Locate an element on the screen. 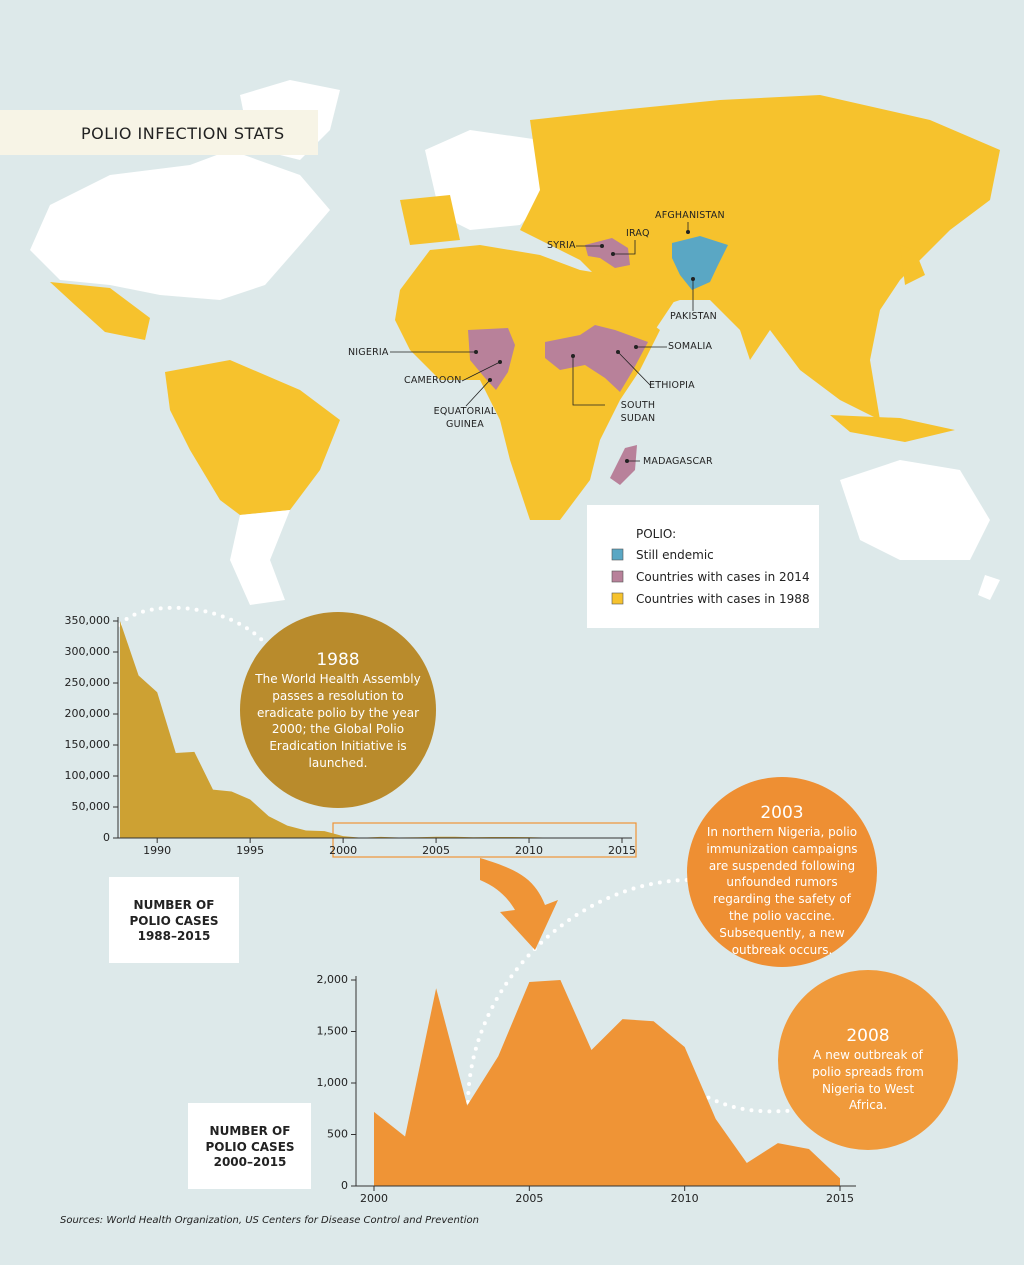 Image resolution: width=1024 pixels, height=1265 pixels. y-tick-label: 300,000 is located at coordinates (88, 651).